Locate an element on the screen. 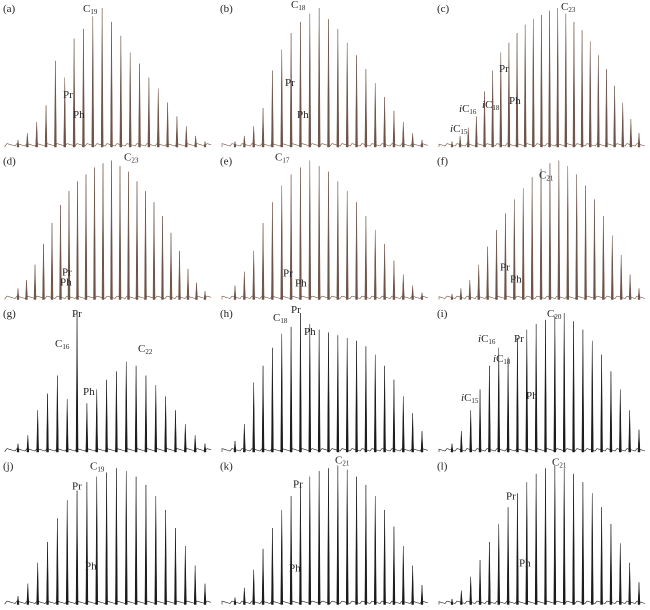 This screenshot has width=650, height=610. panel-label: (a) is located at coordinates (9, 9).